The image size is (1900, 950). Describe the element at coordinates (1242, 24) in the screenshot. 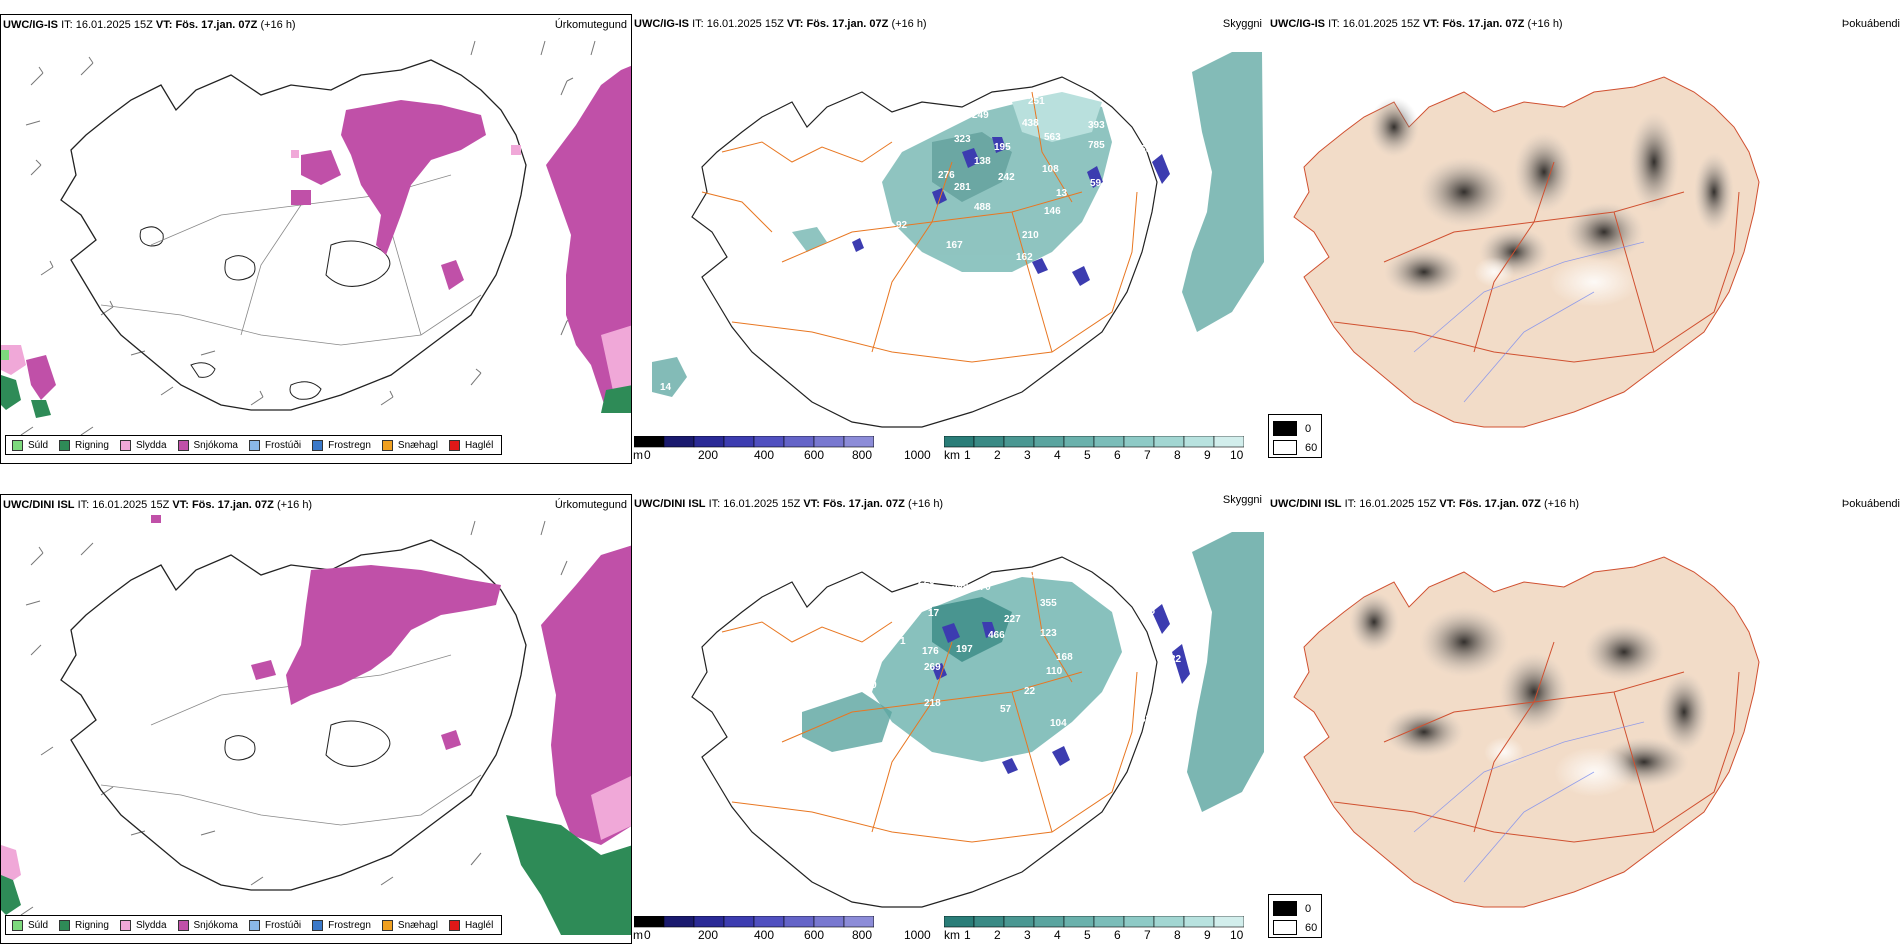

I see `panel-title-visibility-row1: Skyggni` at that location.